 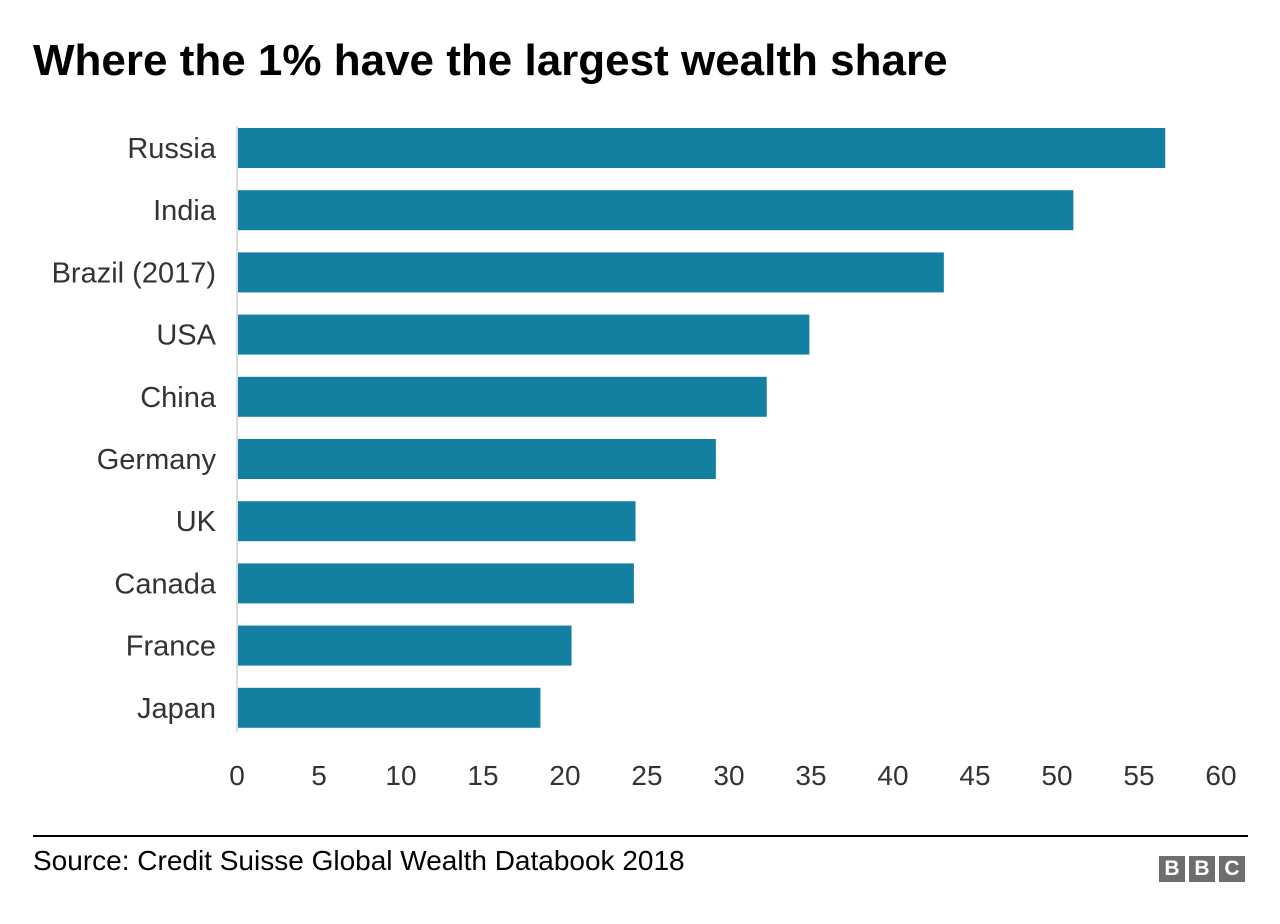 What do you see at coordinates (405, 645) in the screenshot?
I see `bar-france` at bounding box center [405, 645].